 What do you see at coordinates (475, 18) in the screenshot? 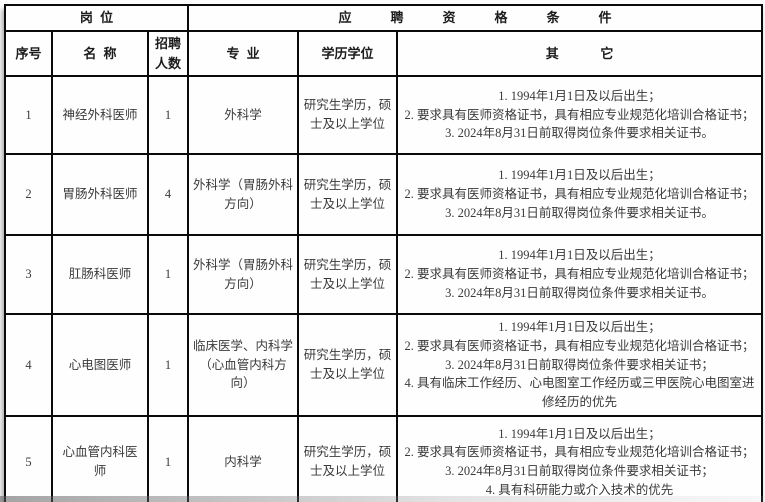
I see `header-qualification-group: 应聘资格条件` at bounding box center [475, 18].